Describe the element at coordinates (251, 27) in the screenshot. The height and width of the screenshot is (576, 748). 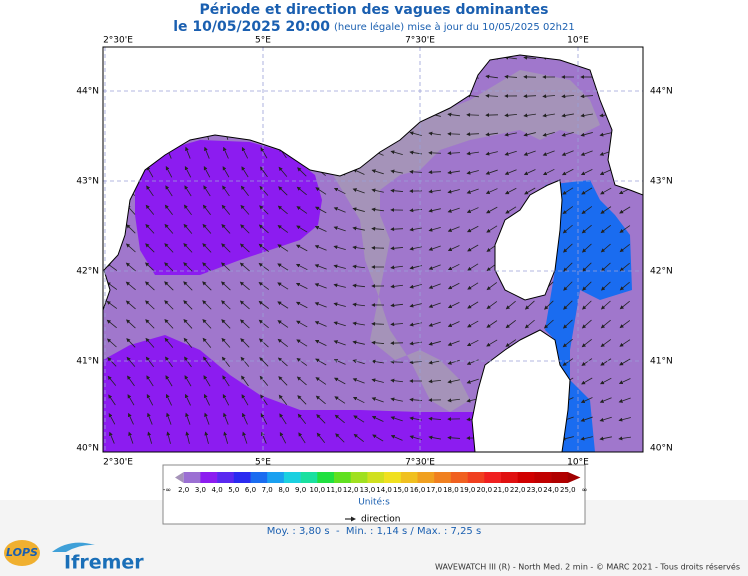
I see `date: le 10/05/2025 20:00` at that location.